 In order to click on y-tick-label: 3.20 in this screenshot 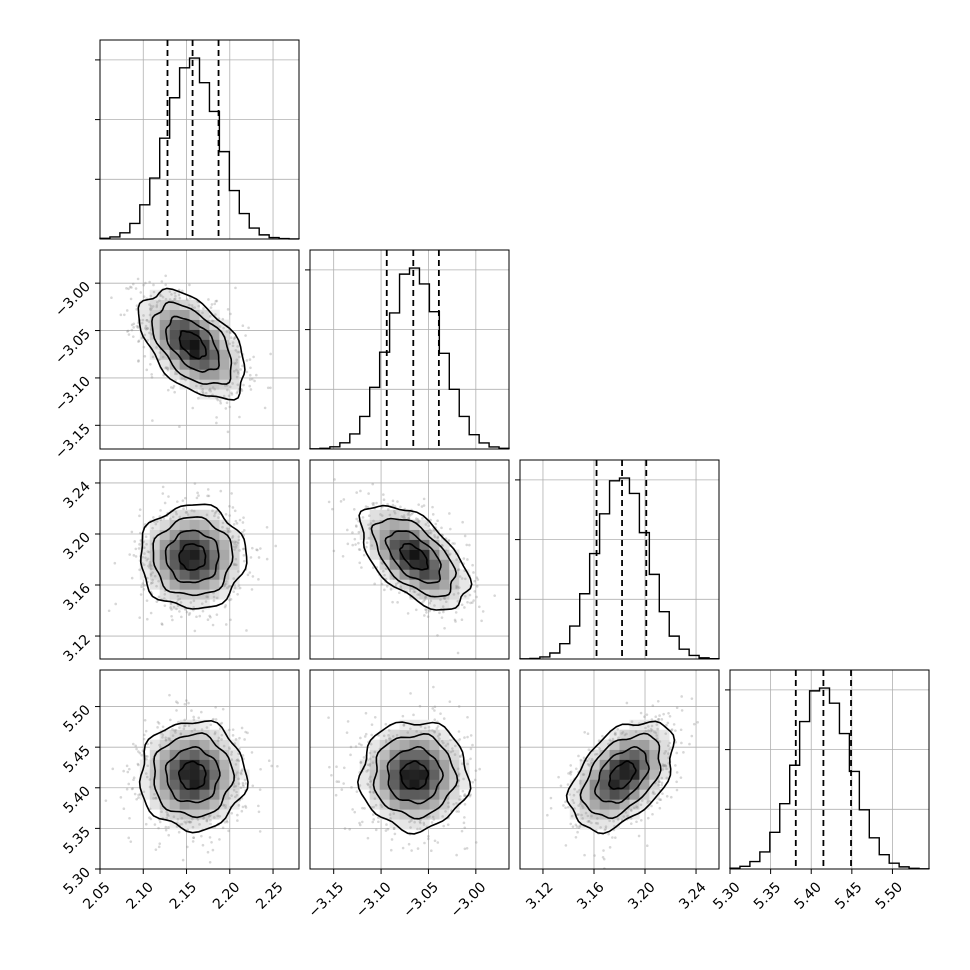, I will do `click(76, 546)`.